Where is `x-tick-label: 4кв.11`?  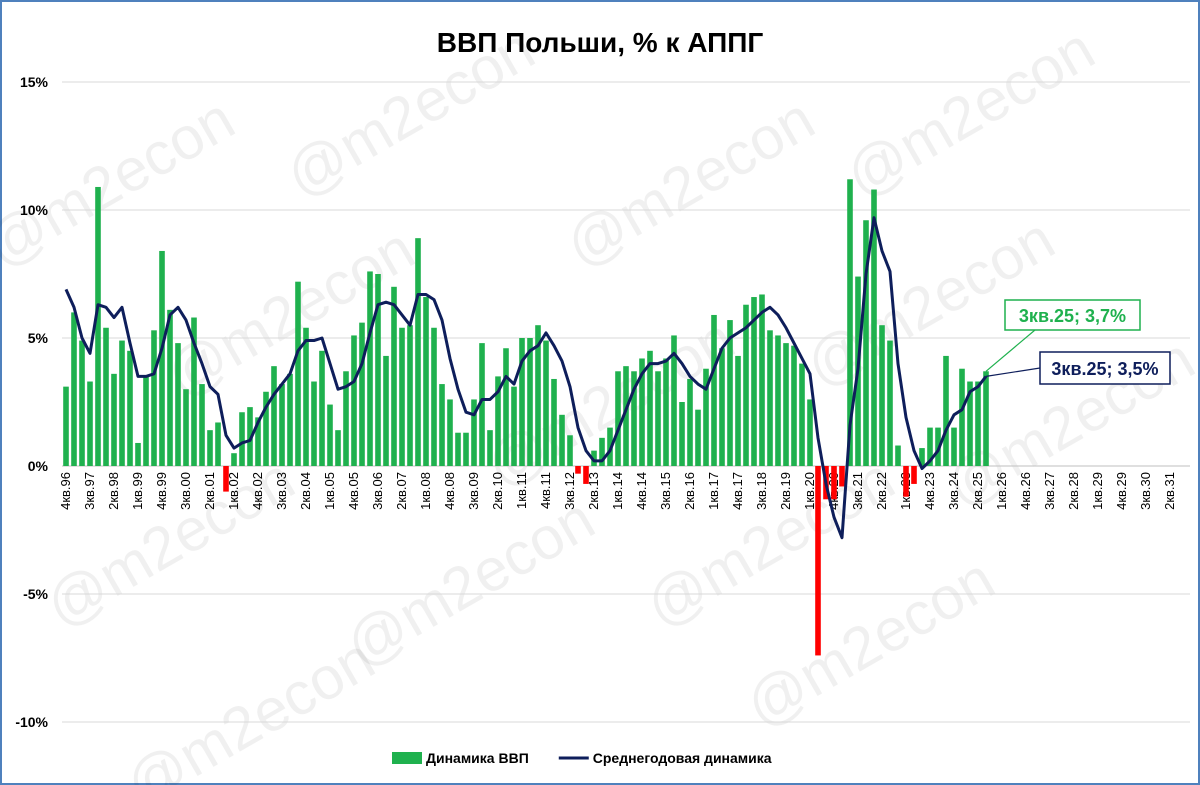
x-tick-label: 4кв.11 is located at coordinates (545, 490).